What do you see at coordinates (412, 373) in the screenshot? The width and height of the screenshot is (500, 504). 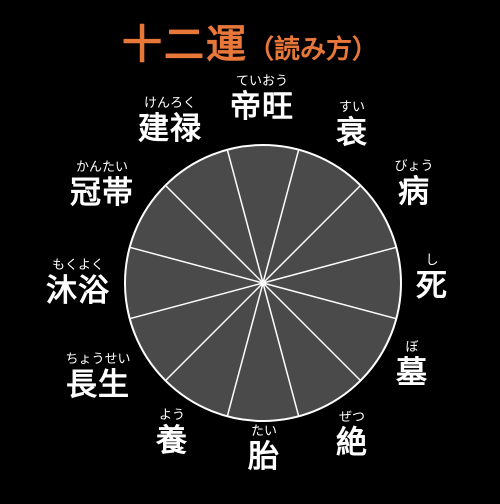 I see `stage-name: 墓` at bounding box center [412, 373].